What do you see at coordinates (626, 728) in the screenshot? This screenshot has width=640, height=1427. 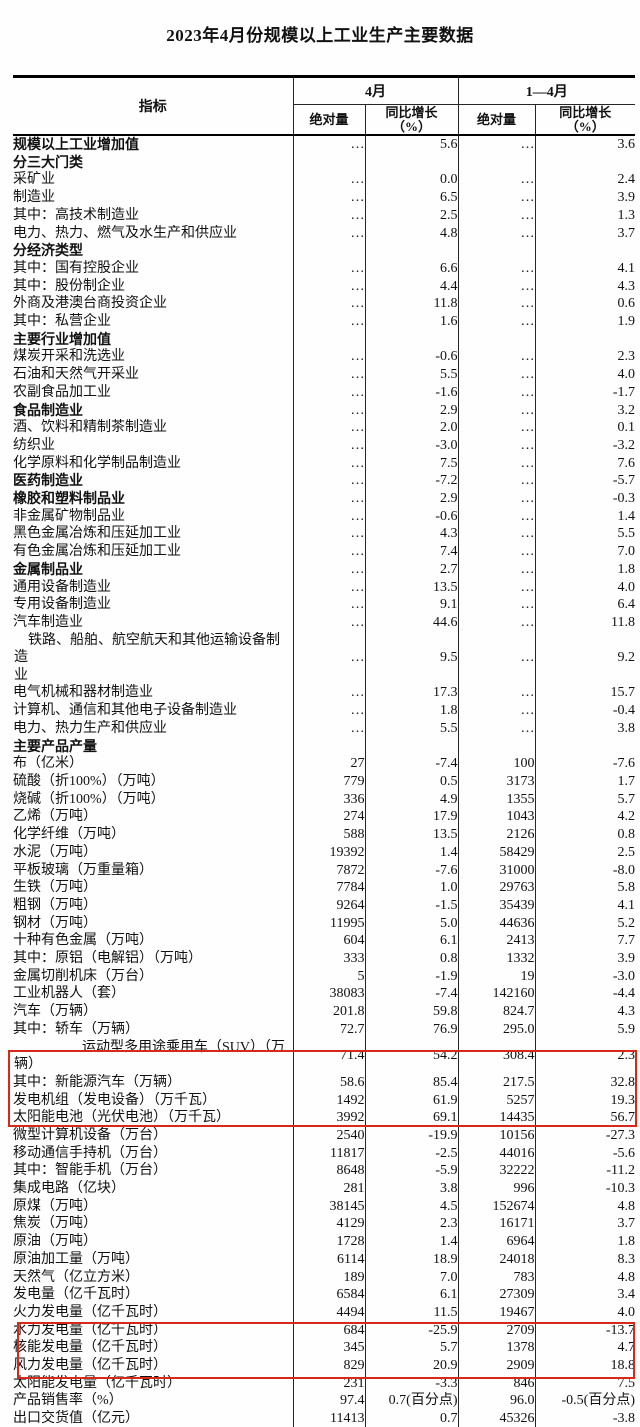 I see `value-cell: 3.8` at bounding box center [626, 728].